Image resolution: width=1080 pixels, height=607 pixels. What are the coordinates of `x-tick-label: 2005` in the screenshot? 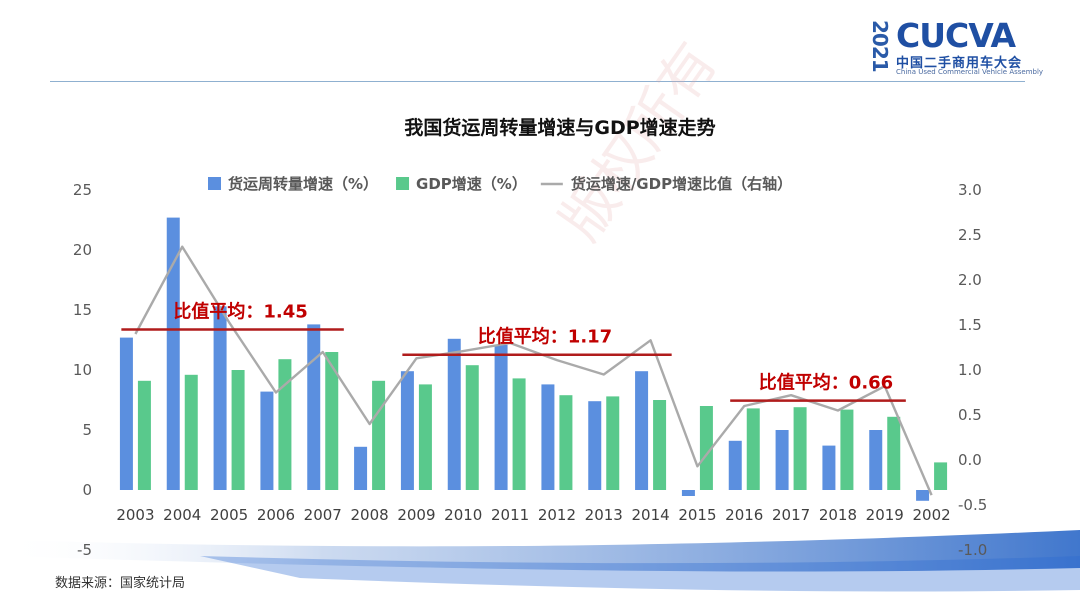 It's located at (229, 515).